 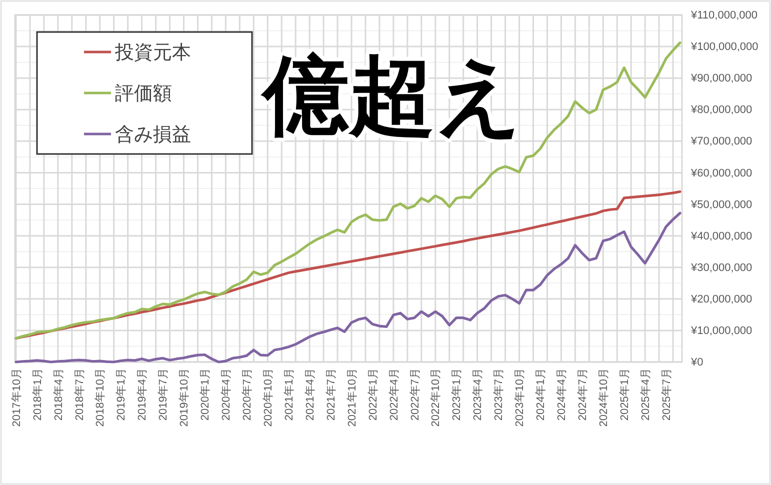 I want to click on x-tick-label: 2023年7月, so click(x=499, y=394).